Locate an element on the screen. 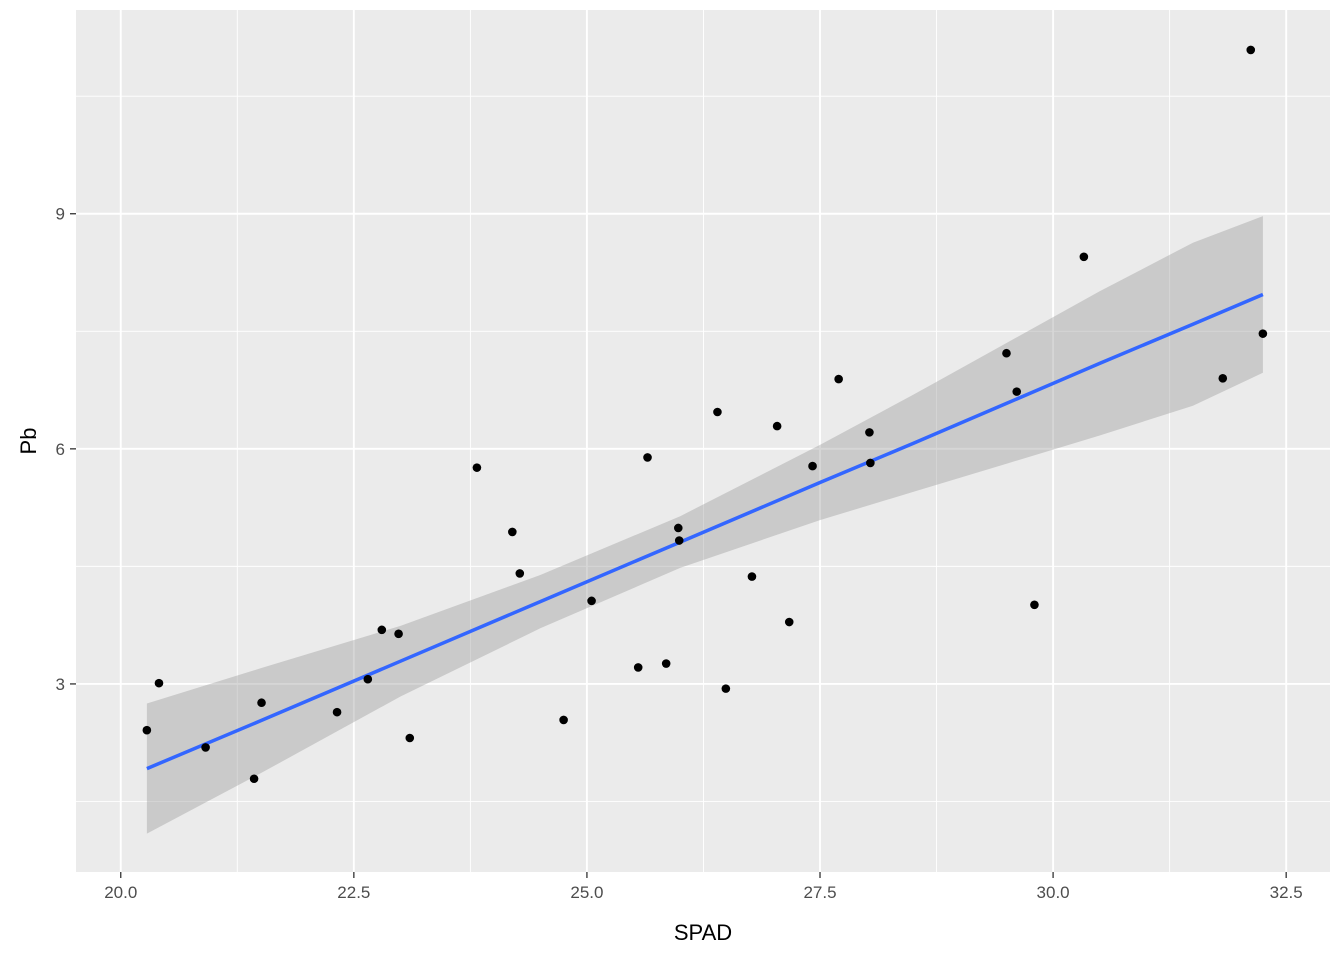  y-tick-label: 6 is located at coordinates (60, 449).